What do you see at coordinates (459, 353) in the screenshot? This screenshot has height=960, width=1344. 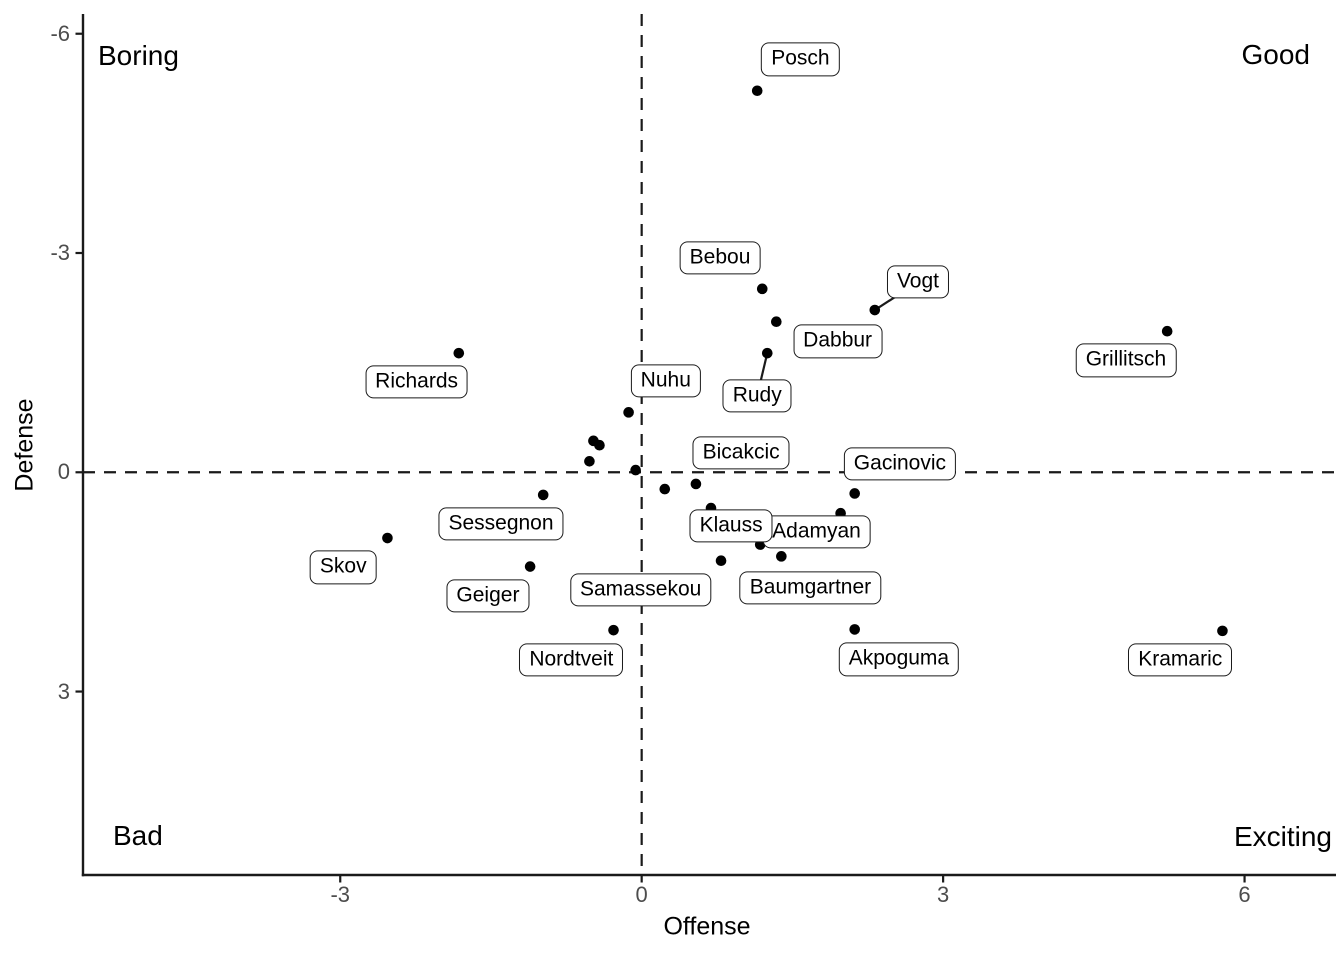 I see `data-point-richards` at bounding box center [459, 353].